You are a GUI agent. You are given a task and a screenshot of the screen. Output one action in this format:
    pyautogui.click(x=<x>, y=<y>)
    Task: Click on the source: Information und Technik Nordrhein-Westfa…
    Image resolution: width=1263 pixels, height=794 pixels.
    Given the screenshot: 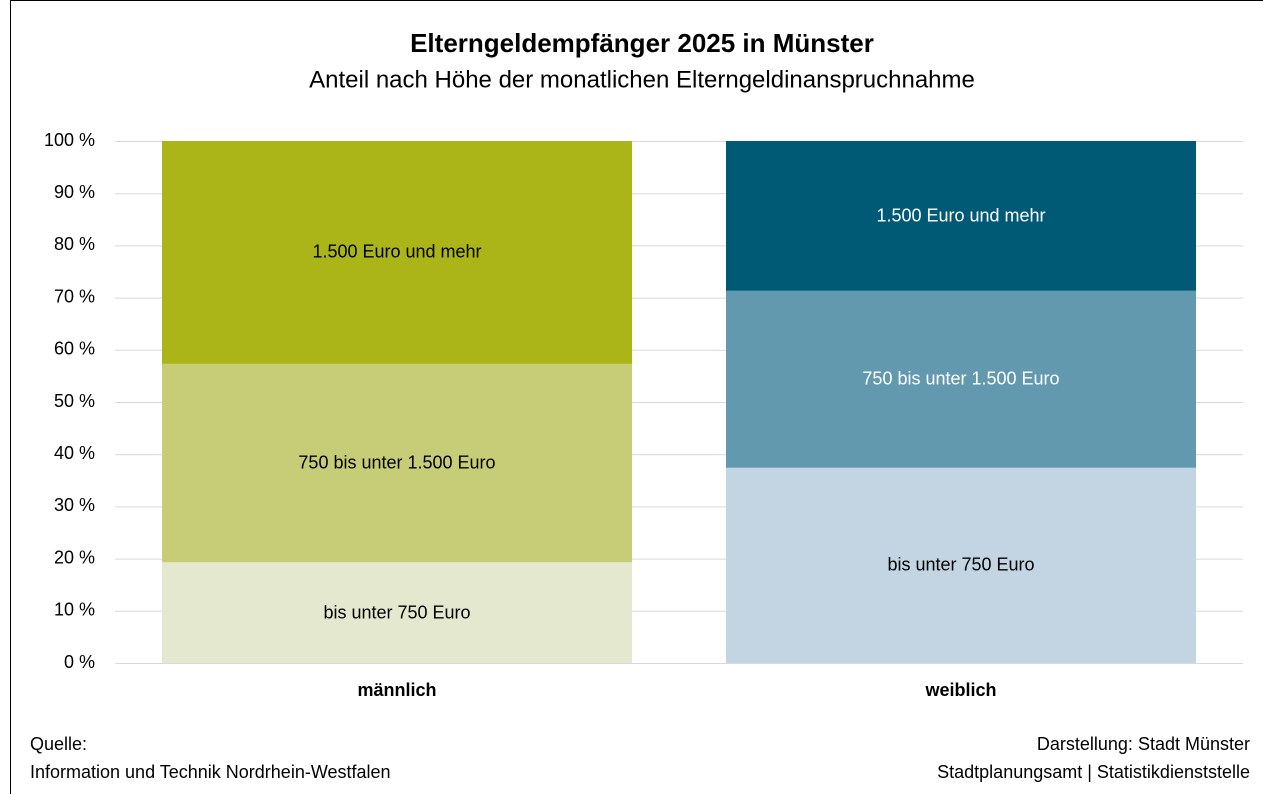 What is the action you would take?
    pyautogui.click(x=210, y=772)
    